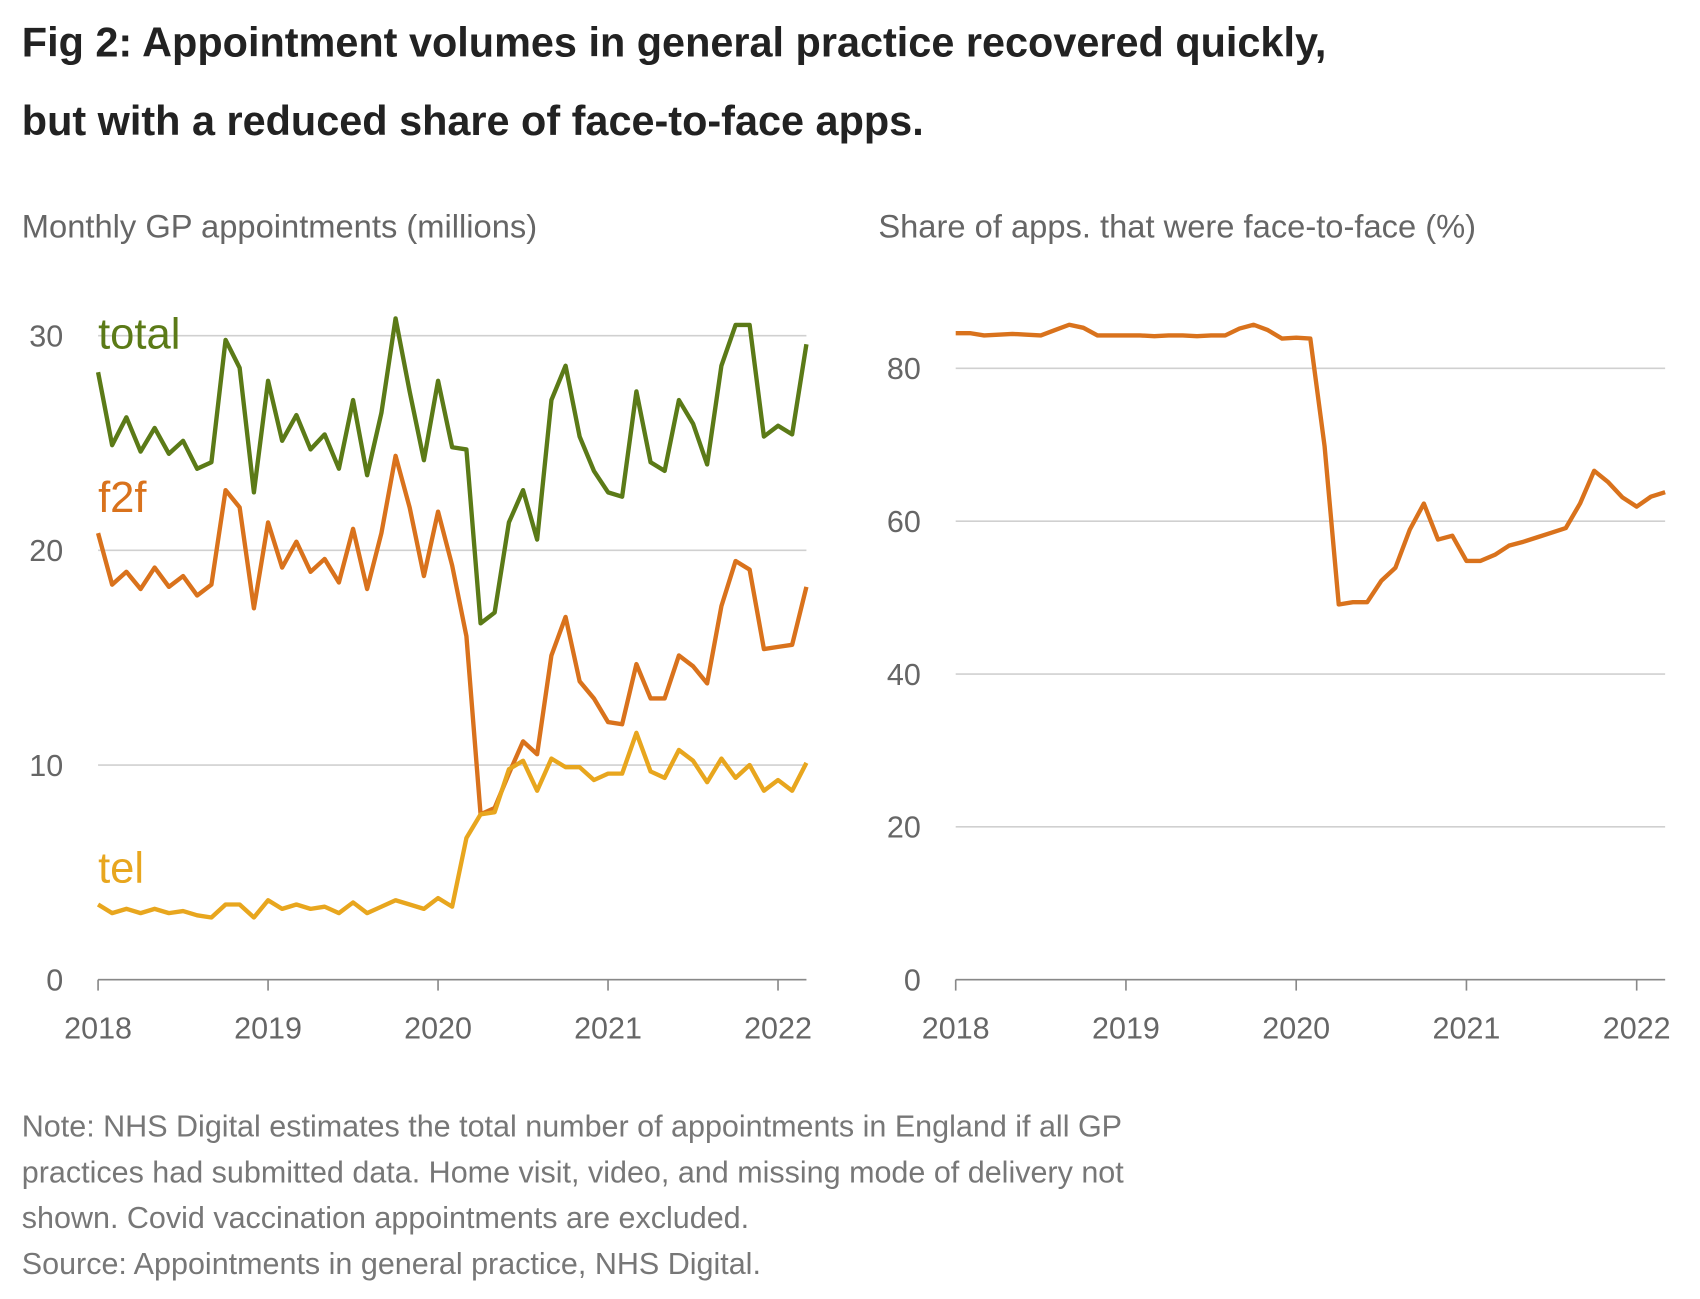  Describe the element at coordinates (139, 335) in the screenshot. I see `series-label: total` at that location.